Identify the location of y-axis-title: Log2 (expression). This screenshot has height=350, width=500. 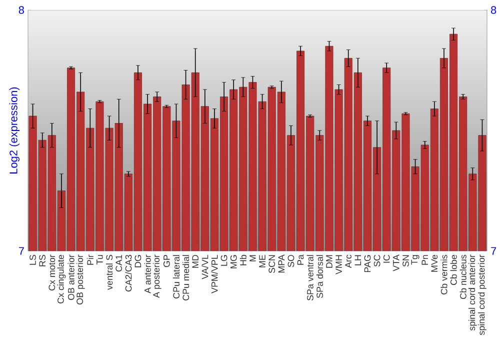
(14, 130).